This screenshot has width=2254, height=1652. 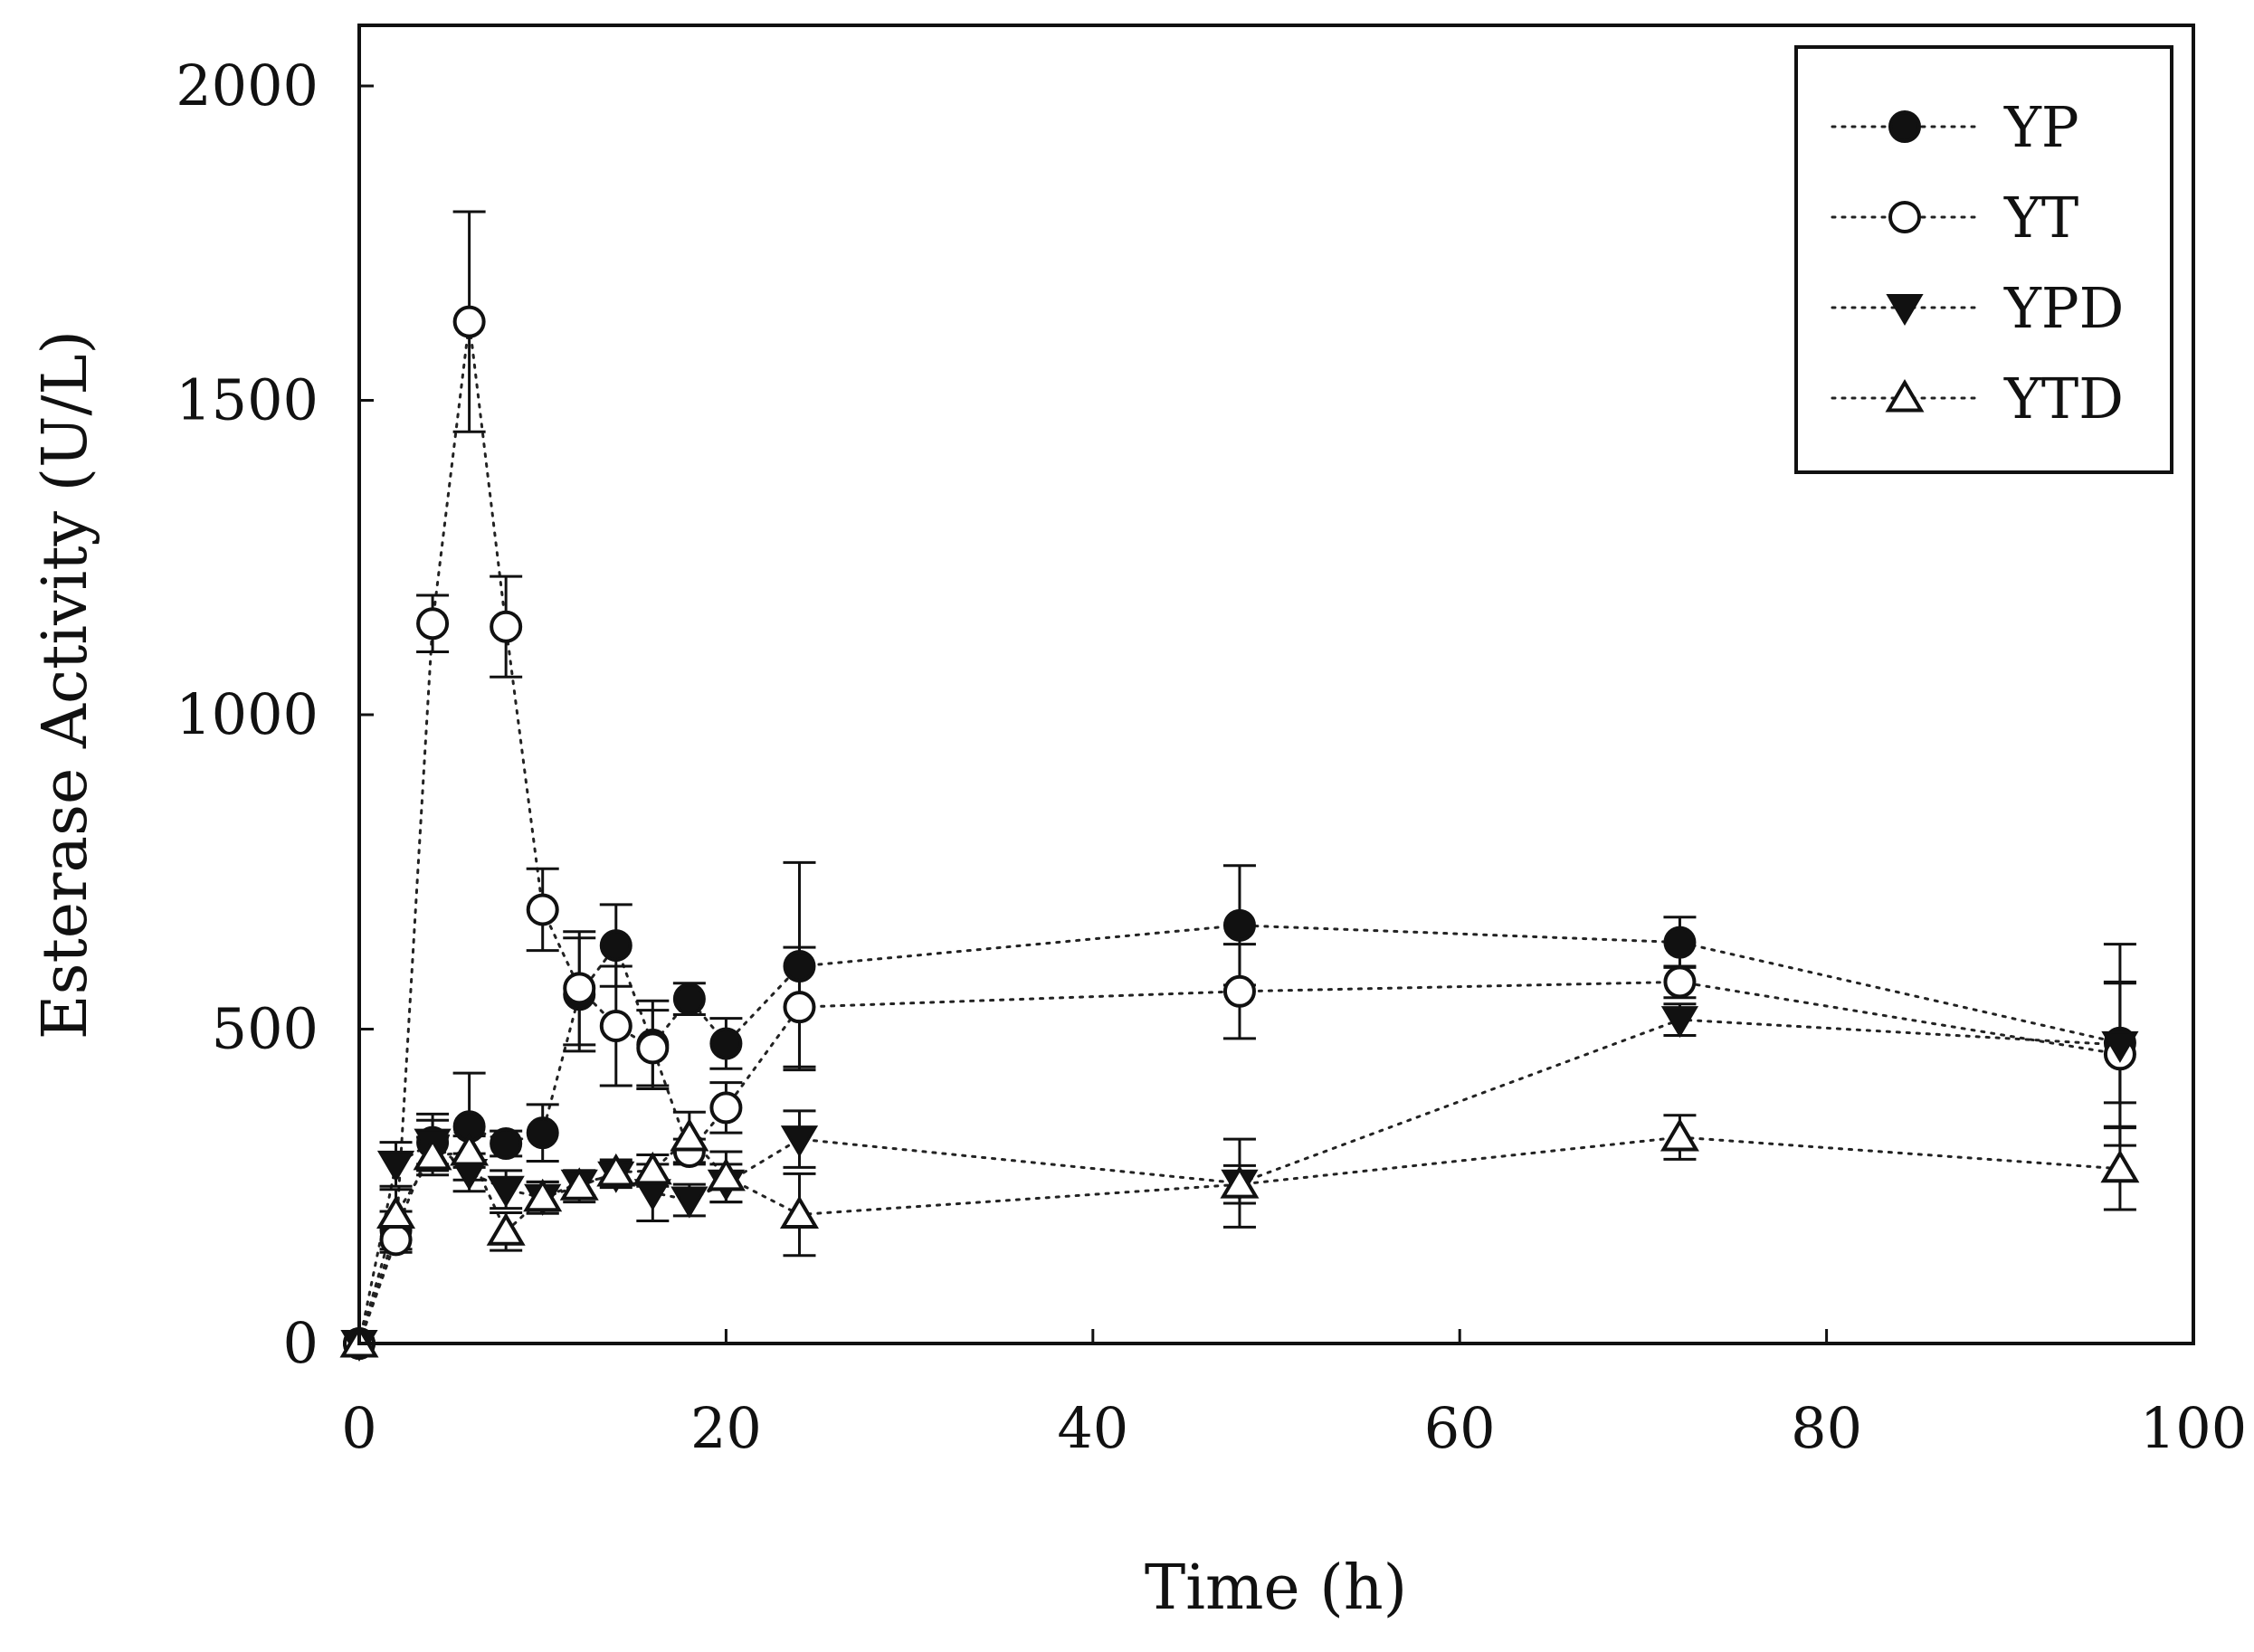 What do you see at coordinates (247, 714) in the screenshot?
I see `y-tick-label: 1000` at bounding box center [247, 714].